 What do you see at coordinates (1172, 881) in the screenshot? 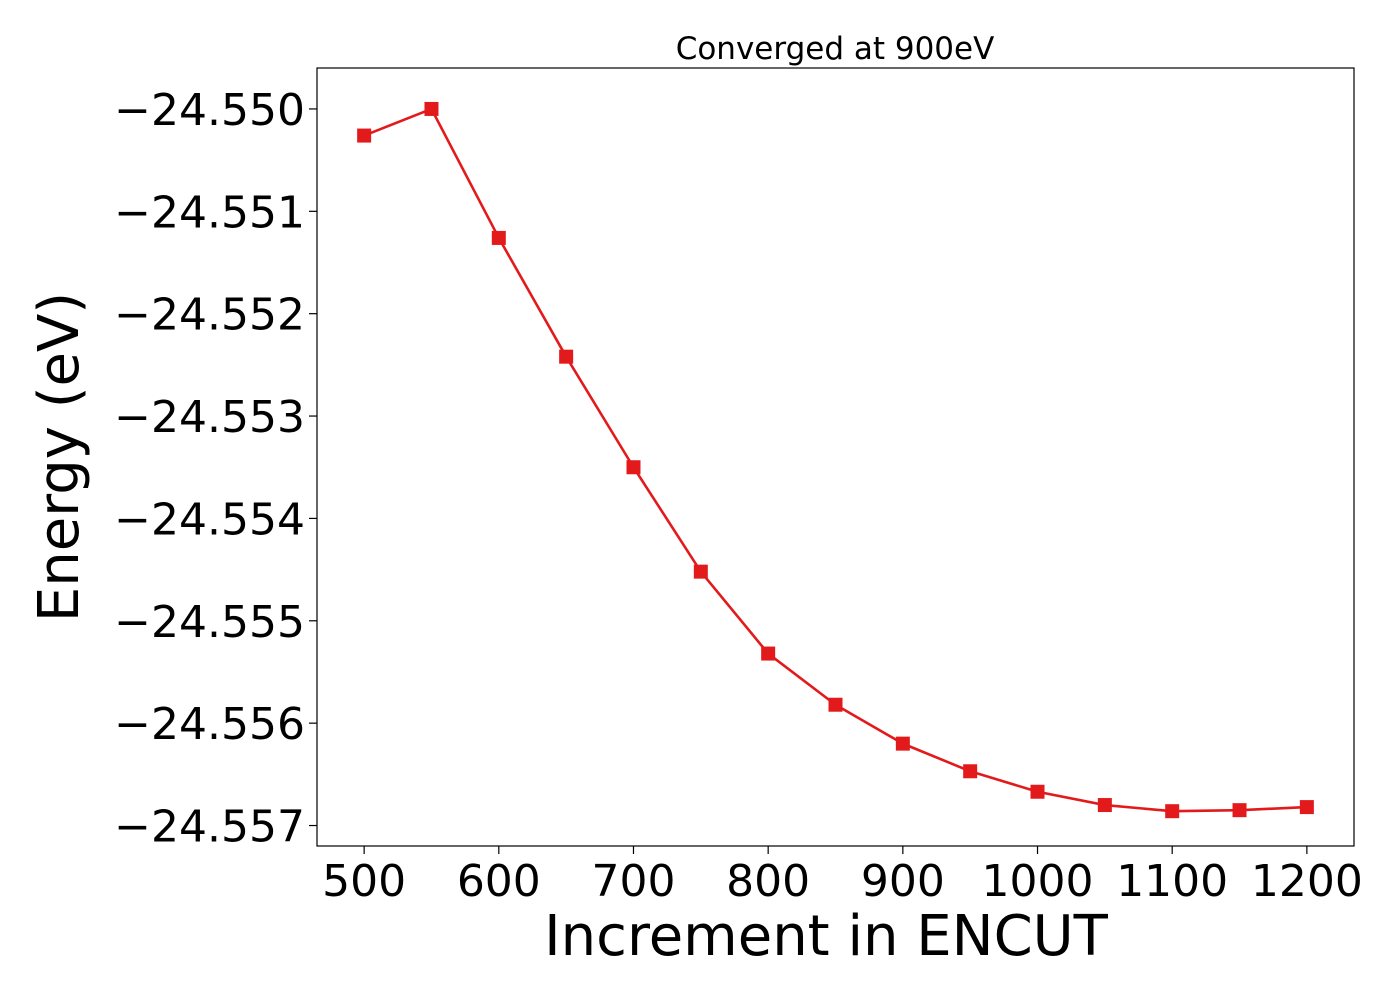
I see `x-tick-label: 1100` at bounding box center [1172, 881].